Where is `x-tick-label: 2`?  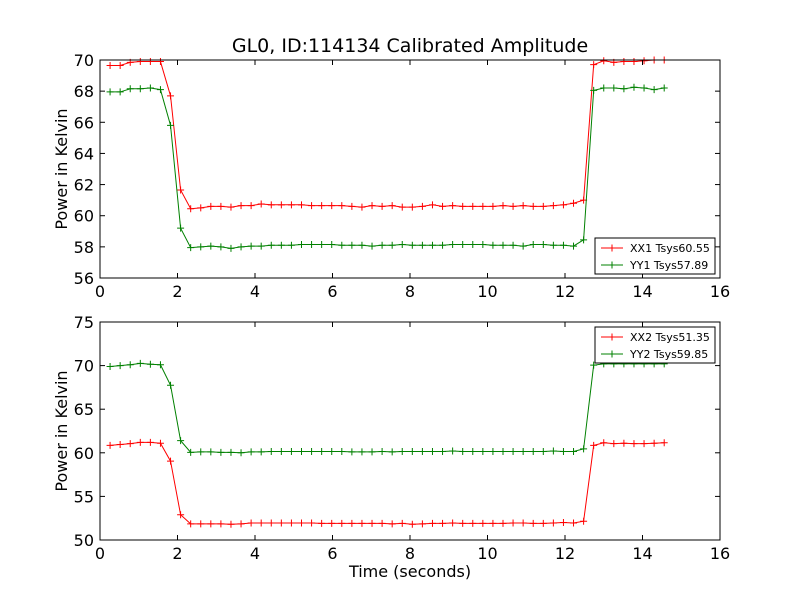
x-tick-label: 2 is located at coordinates (177, 291).